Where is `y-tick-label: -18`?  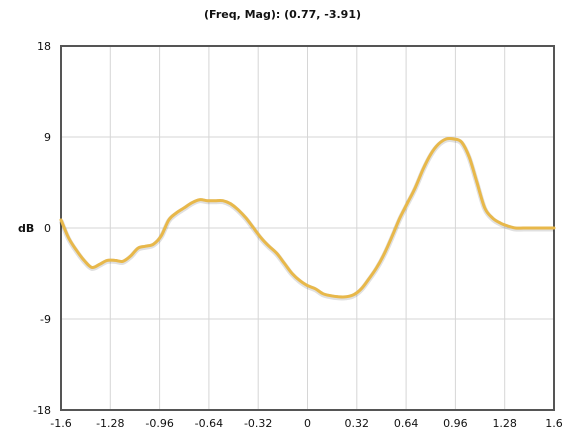
y-tick-label: -18 is located at coordinates (42, 410).